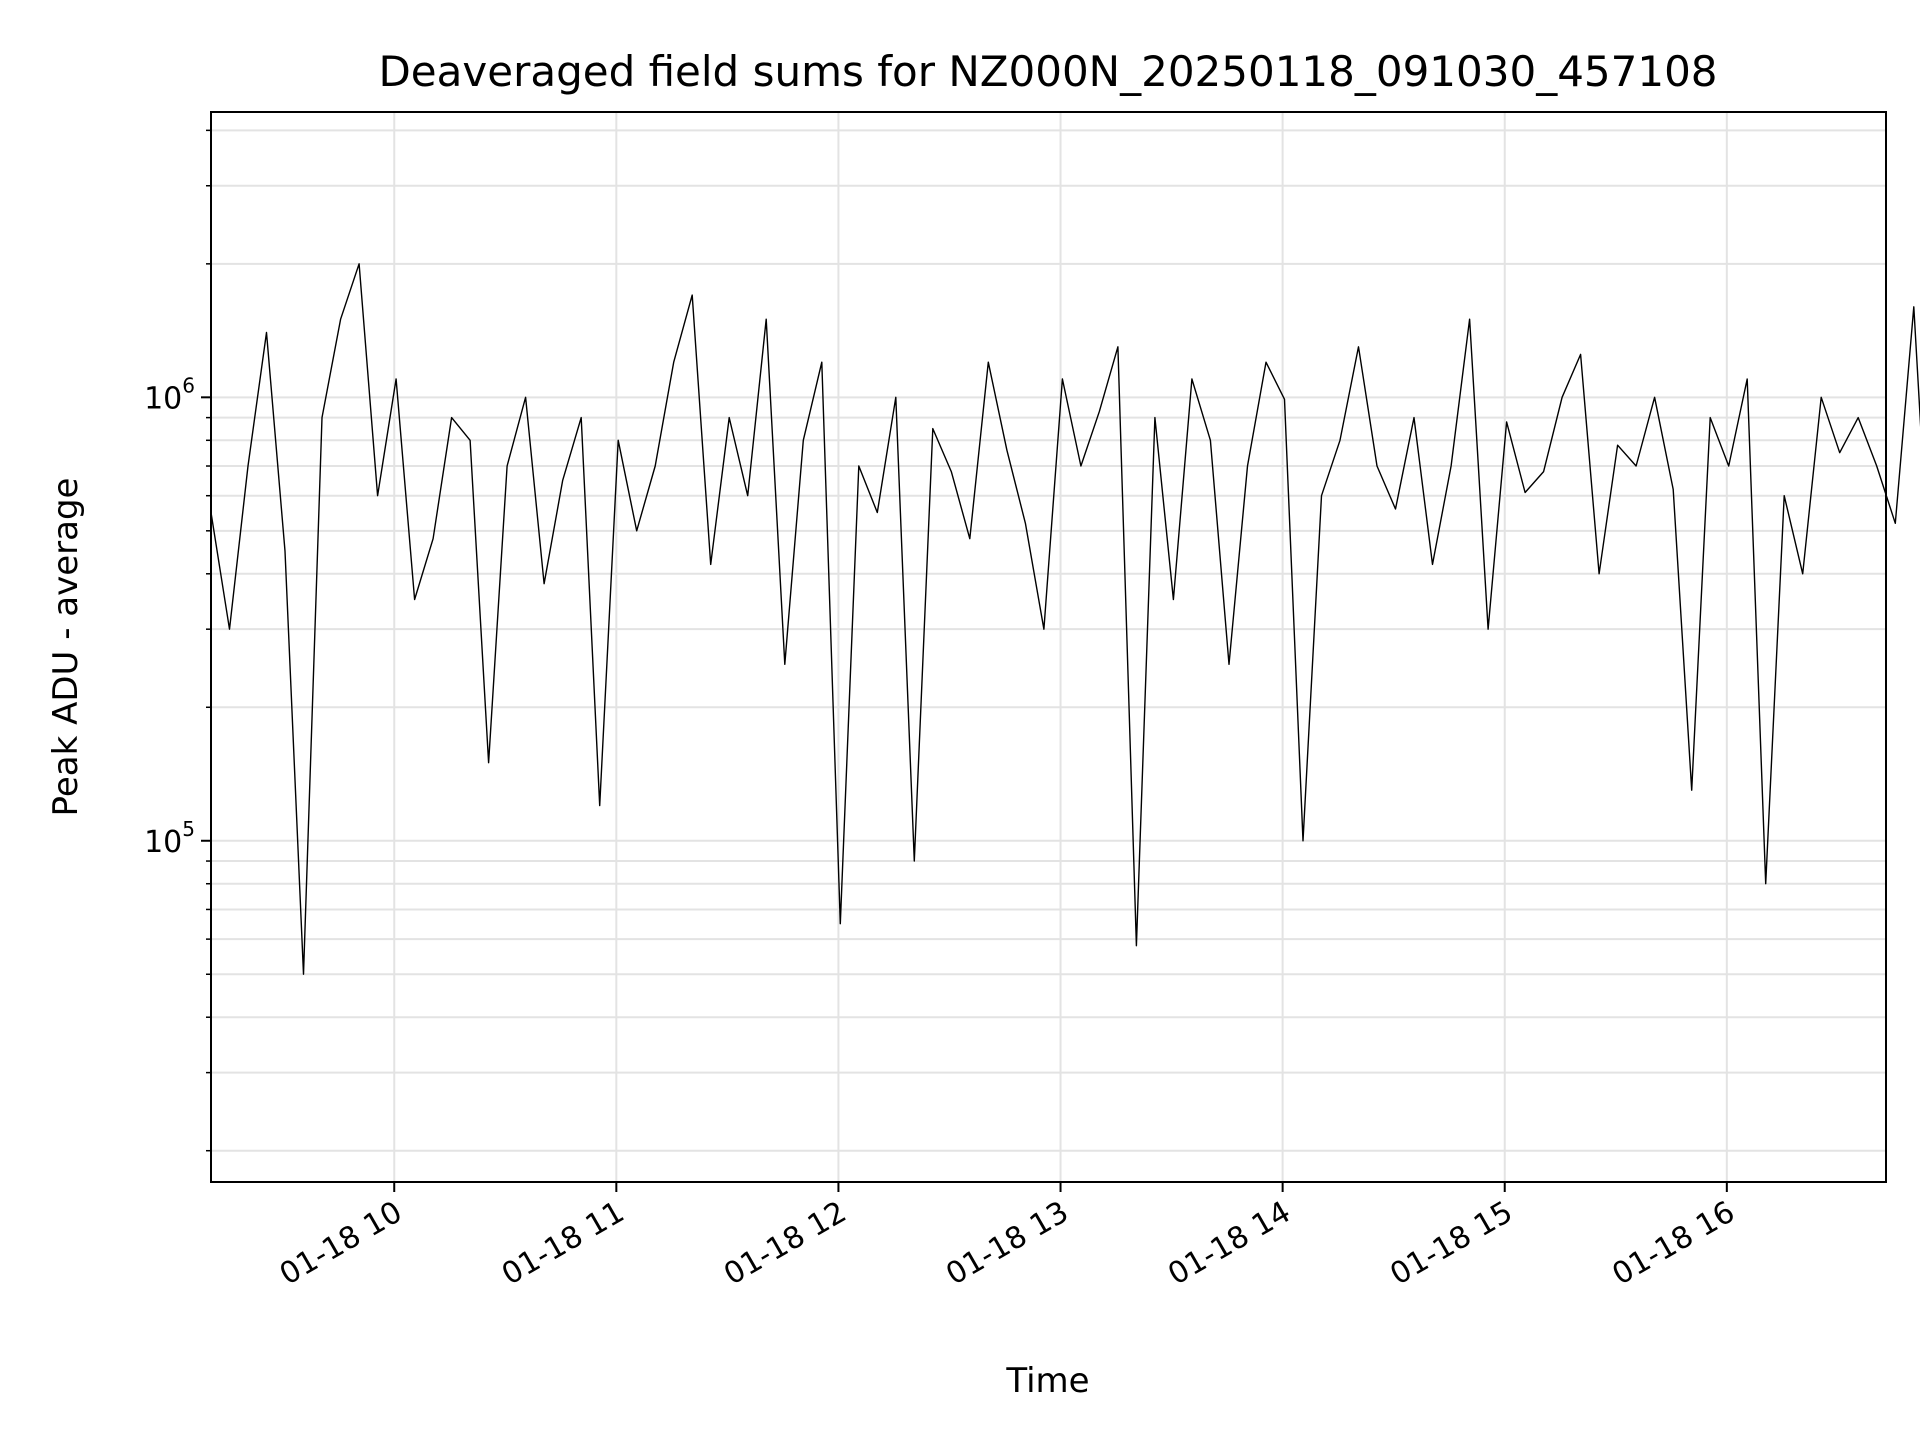  I want to click on y-axis-label: Peak ADU - average, so click(66, 647).